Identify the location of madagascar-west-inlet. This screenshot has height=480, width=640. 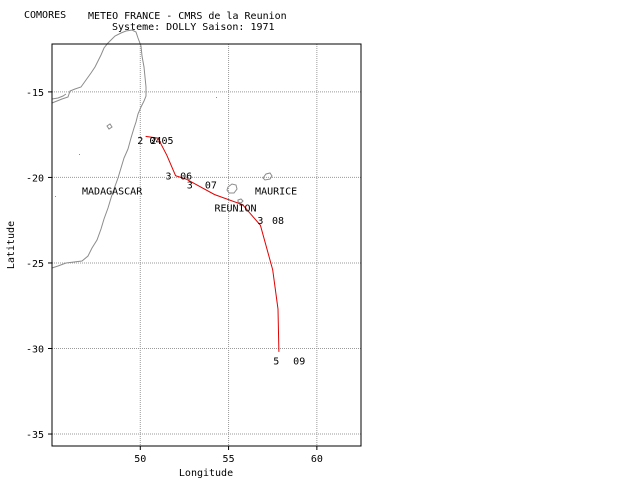
(59, 96).